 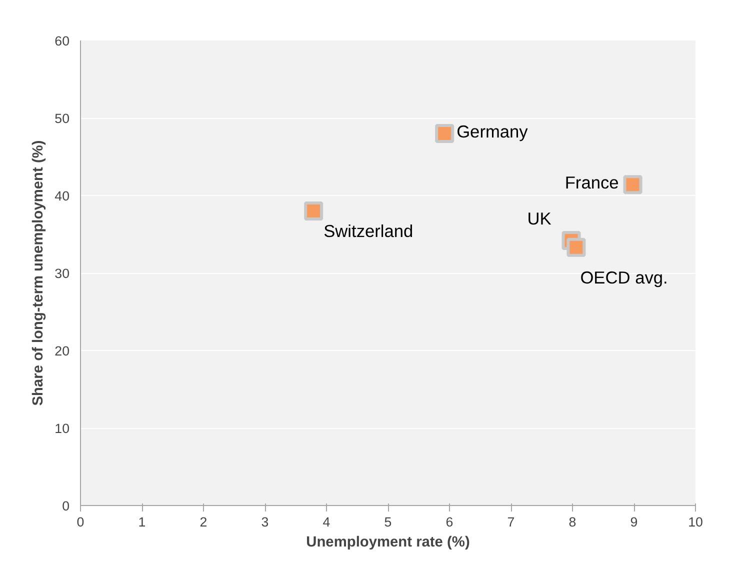 What do you see at coordinates (62, 41) in the screenshot?
I see `y-tick-label: 60` at bounding box center [62, 41].